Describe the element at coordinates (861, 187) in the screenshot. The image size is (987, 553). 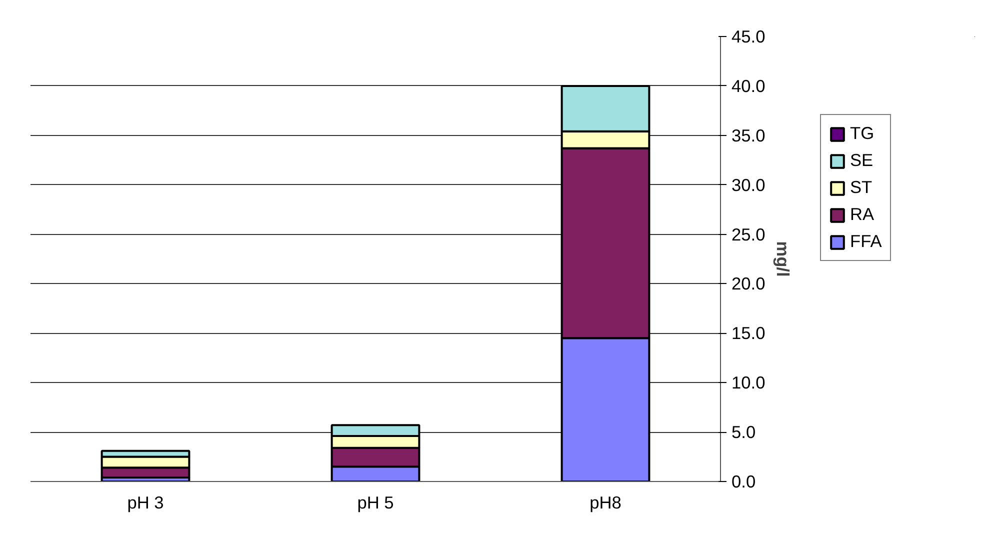
I see `legend-label: ST` at that location.